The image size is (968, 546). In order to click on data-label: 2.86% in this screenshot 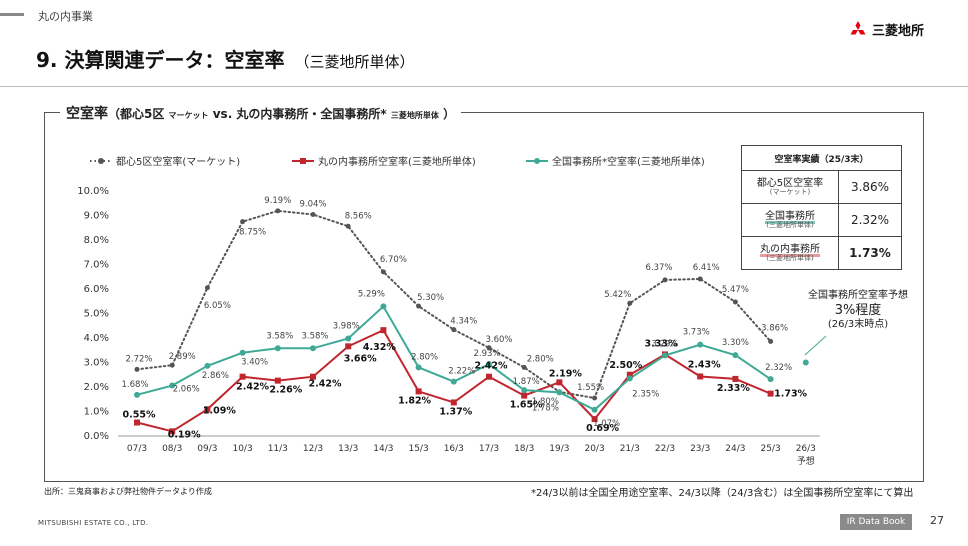, I will do `click(215, 376)`.